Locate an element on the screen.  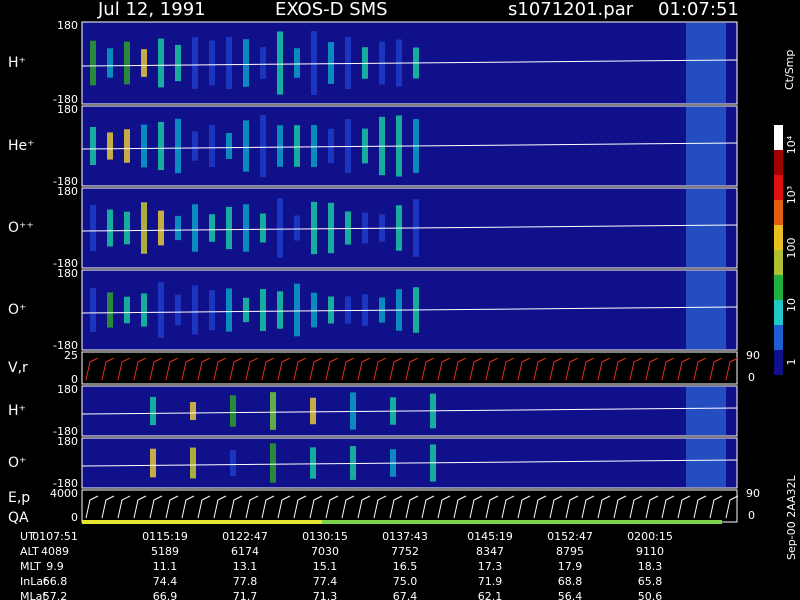
row-value: 16.5 is located at coordinates (405, 566).